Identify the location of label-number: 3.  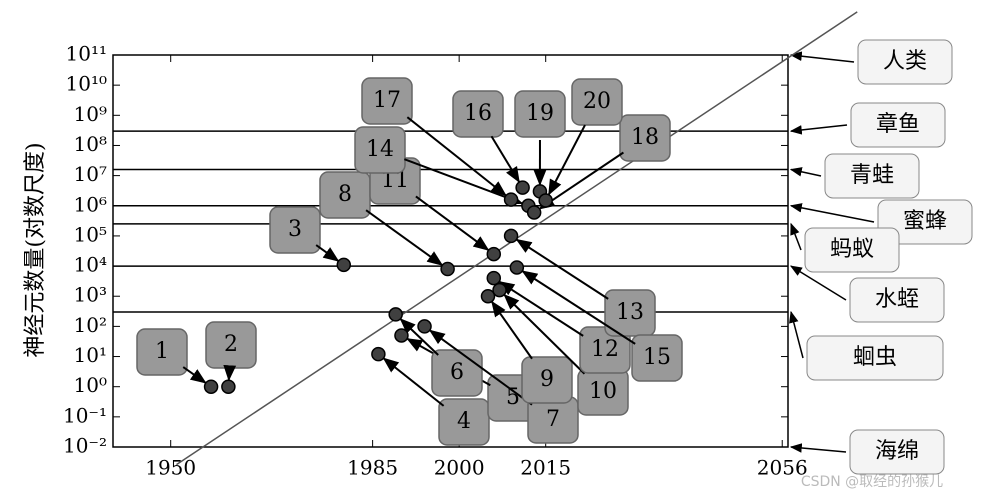
(295, 229).